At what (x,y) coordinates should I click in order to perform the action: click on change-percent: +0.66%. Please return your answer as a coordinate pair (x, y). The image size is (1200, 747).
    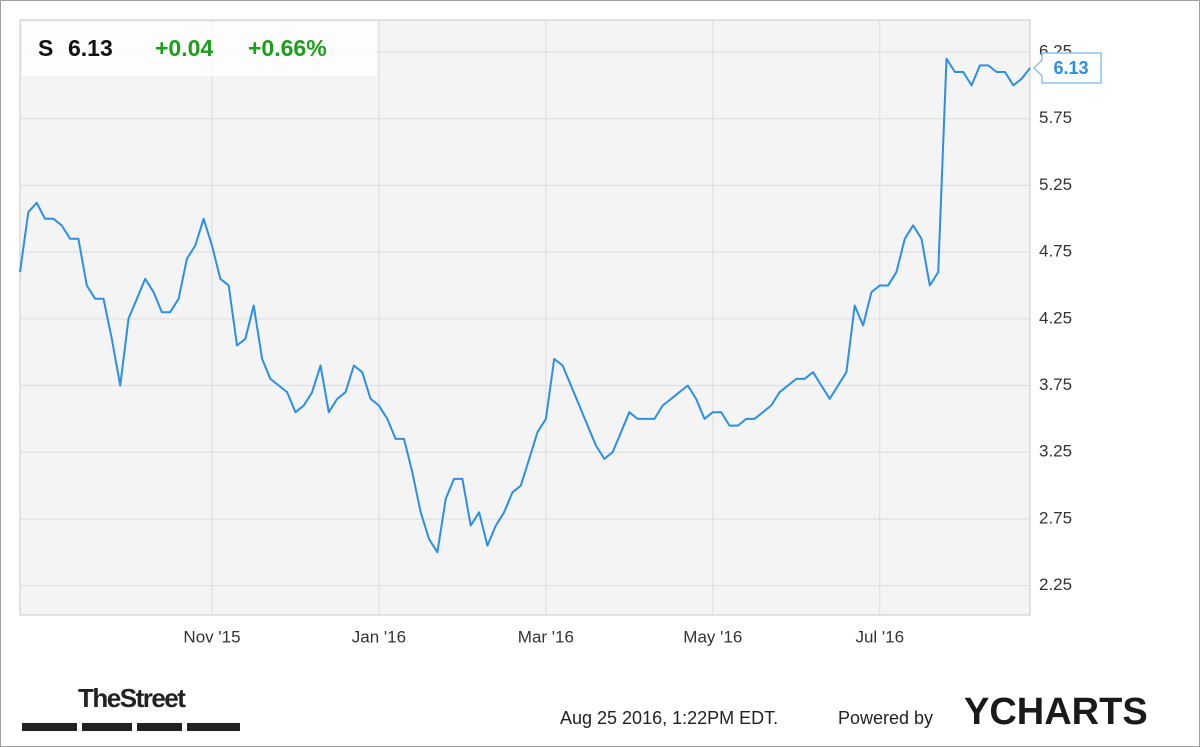
    Looking at the image, I should click on (287, 48).